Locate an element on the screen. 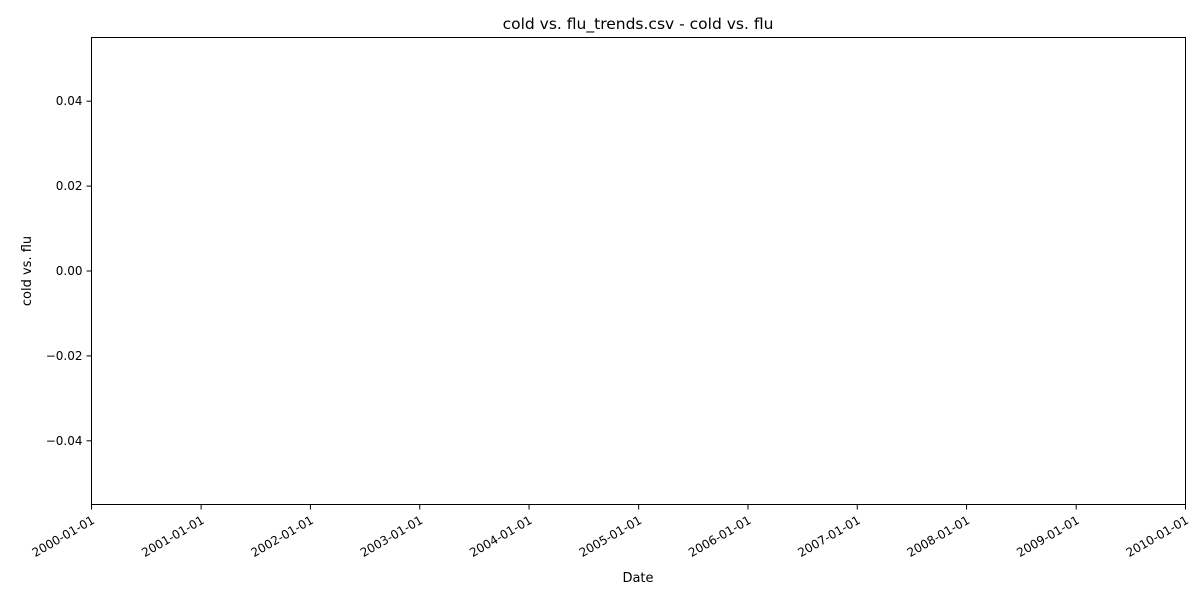  x-tick-label: 2009-01-01 is located at coordinates (1047, 536).